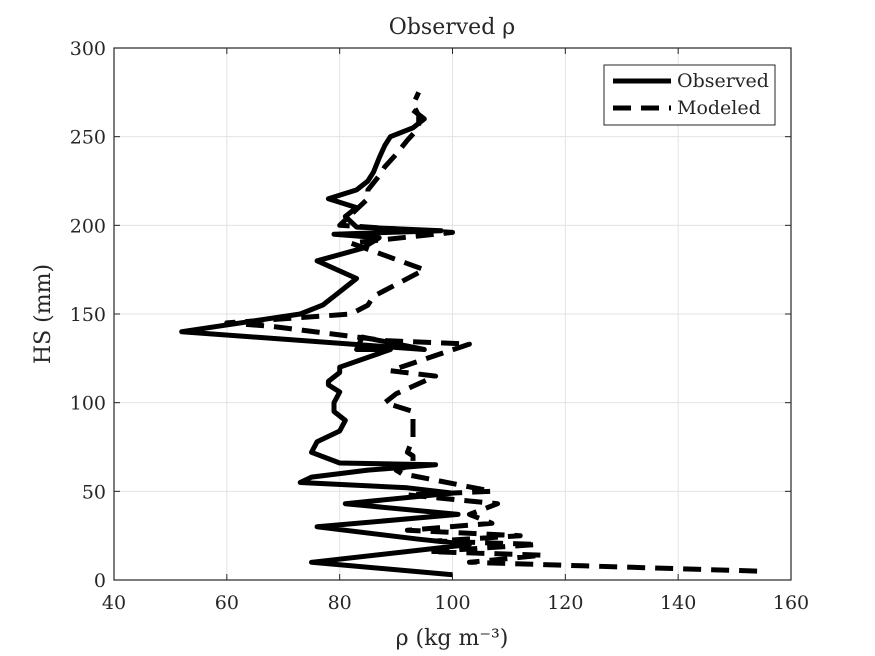  I want to click on x-tick-label: 140, so click(678, 603).